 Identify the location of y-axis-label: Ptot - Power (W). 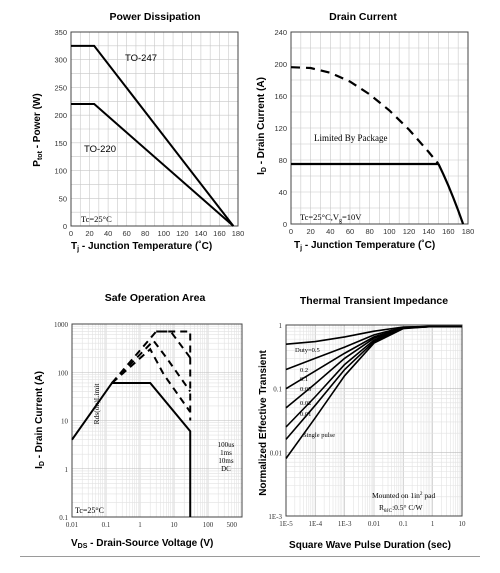
(38, 129).